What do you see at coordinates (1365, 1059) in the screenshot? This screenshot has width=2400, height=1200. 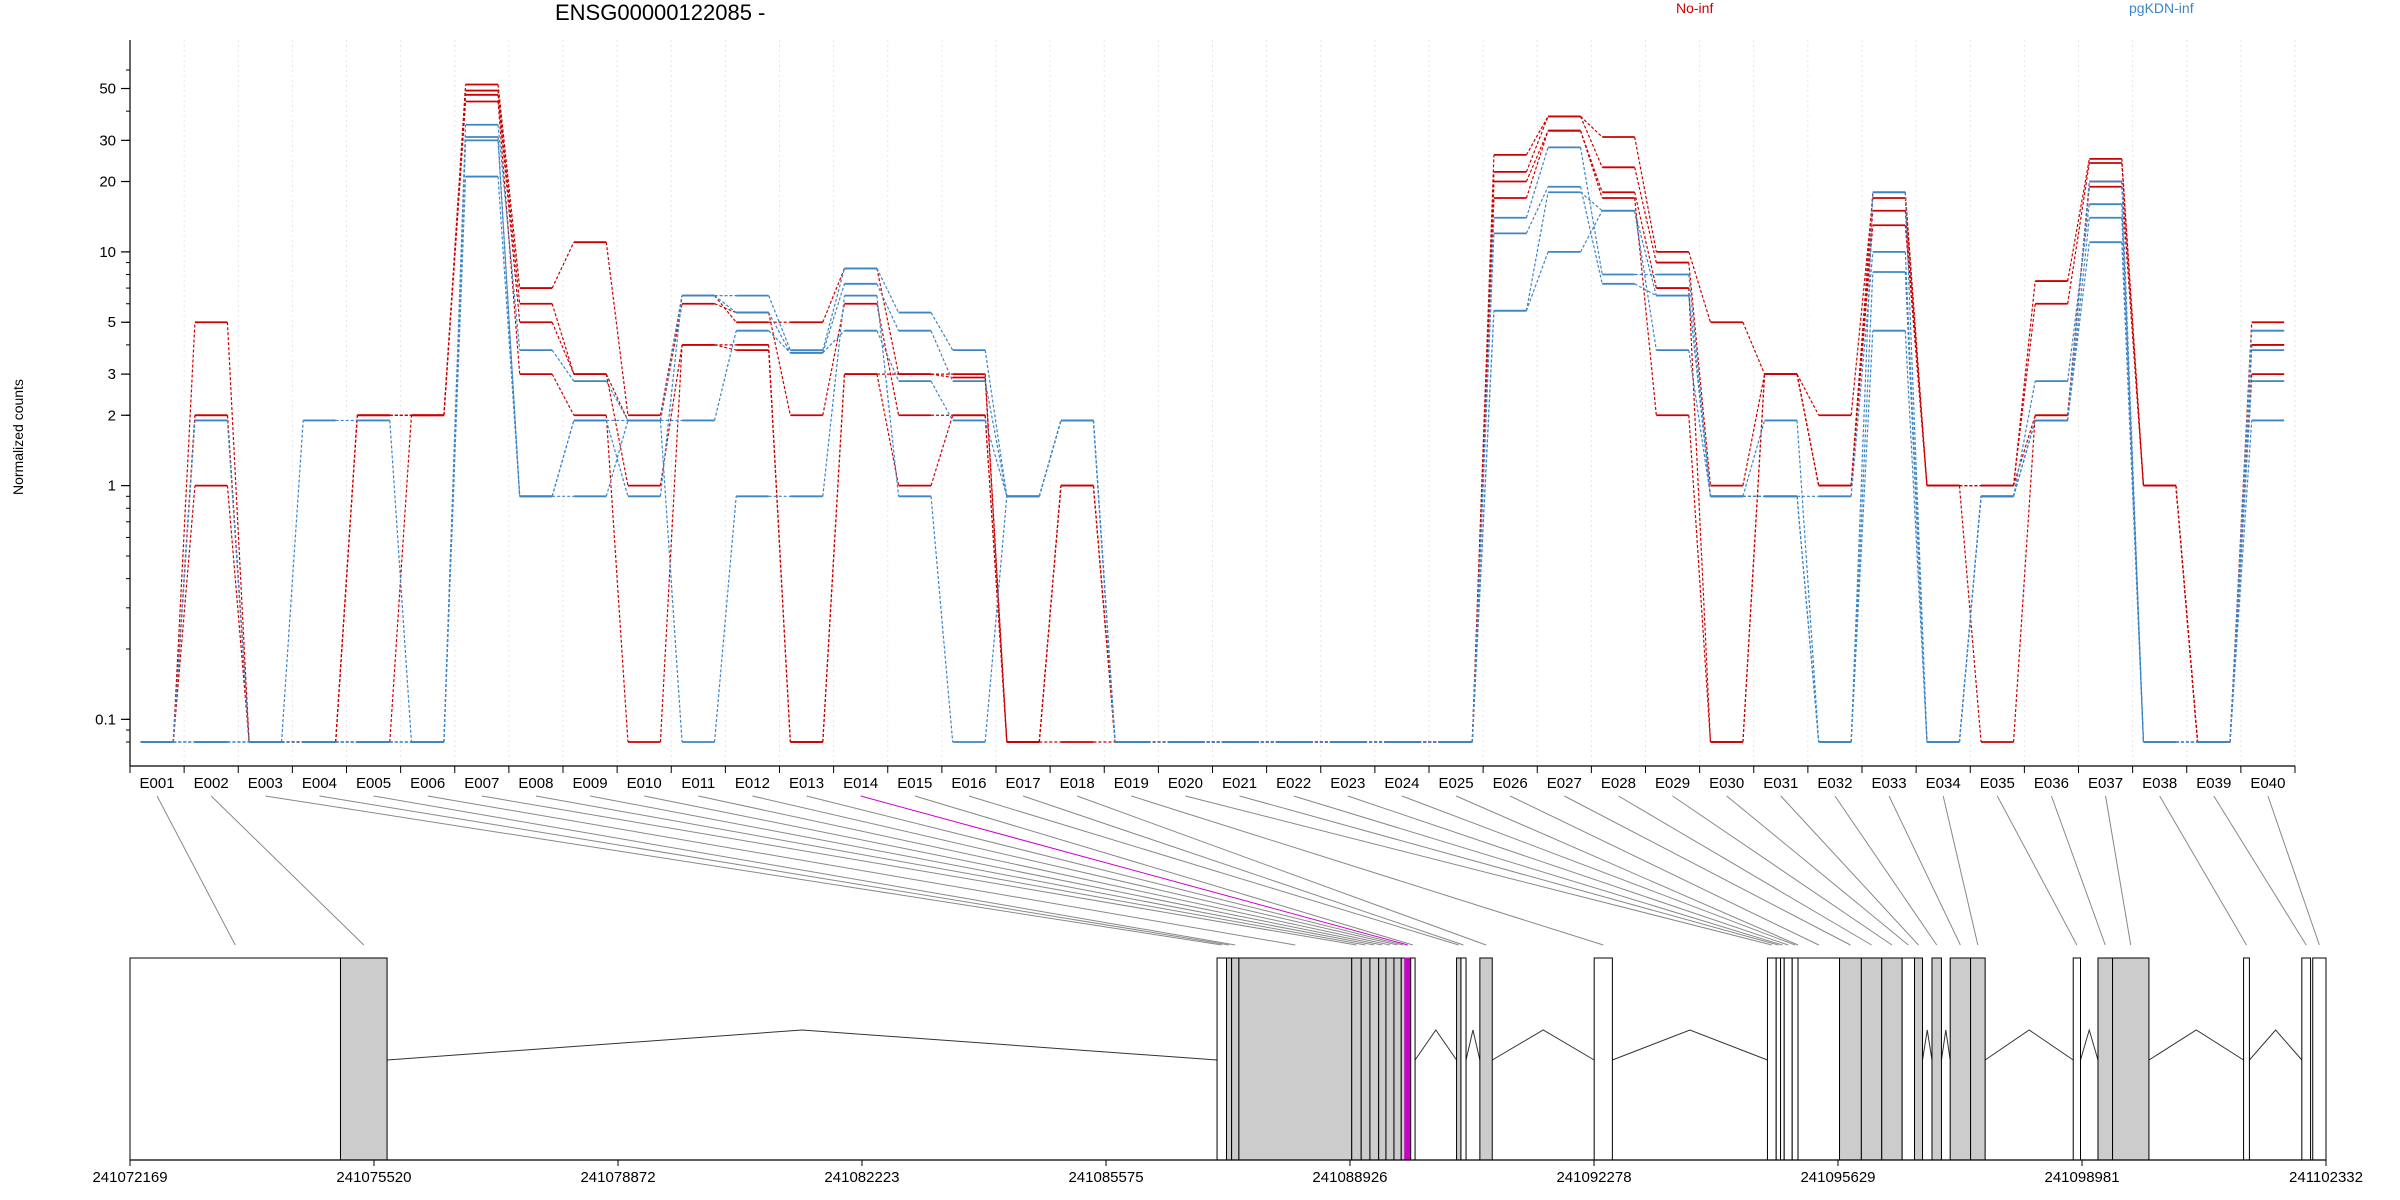 I see `exon-E008` at bounding box center [1365, 1059].